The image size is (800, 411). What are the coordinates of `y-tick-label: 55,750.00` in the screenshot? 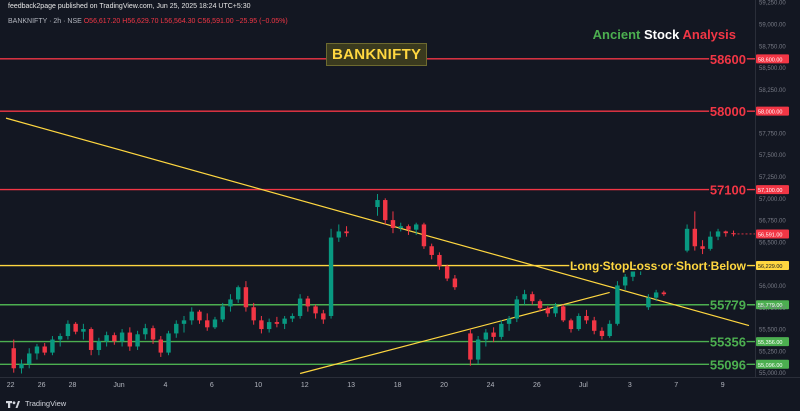 It's located at (772, 309).